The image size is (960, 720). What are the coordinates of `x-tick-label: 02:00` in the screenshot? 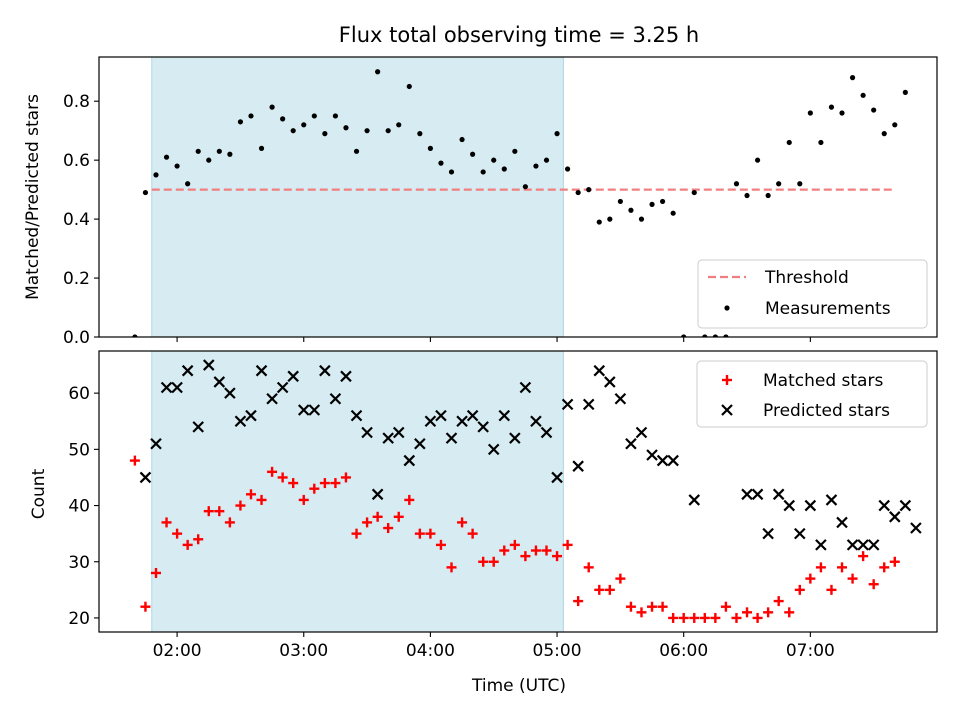 It's located at (177, 651).